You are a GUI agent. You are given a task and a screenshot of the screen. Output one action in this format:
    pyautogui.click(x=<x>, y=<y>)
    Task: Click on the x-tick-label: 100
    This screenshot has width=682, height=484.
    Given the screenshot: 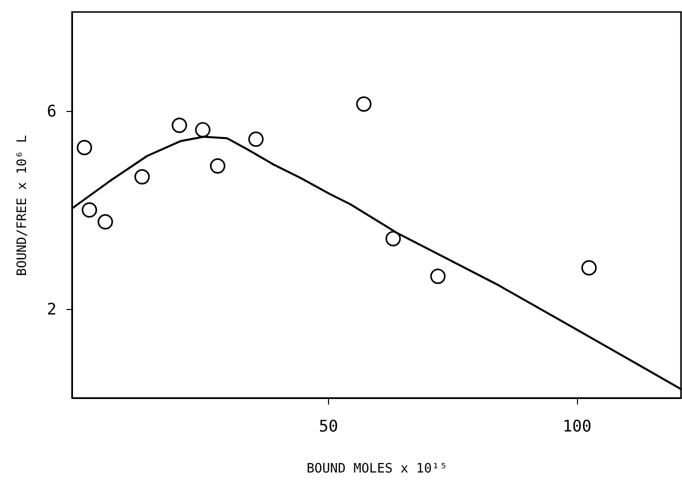 What is the action you would take?
    pyautogui.click(x=577, y=426)
    